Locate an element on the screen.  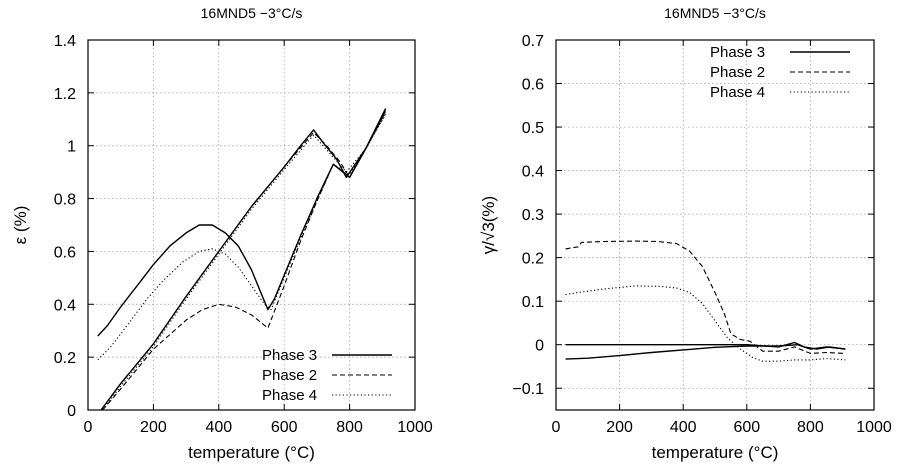
y-axis-label: ε (%) is located at coordinates (20, 225).